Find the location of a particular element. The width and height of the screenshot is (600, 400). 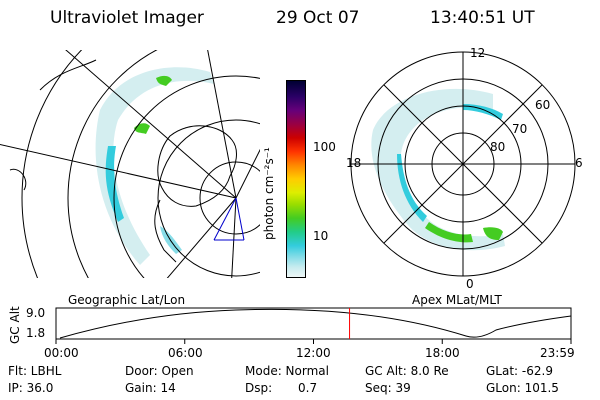

mlt-label-12: 12 is located at coordinates (478, 53).